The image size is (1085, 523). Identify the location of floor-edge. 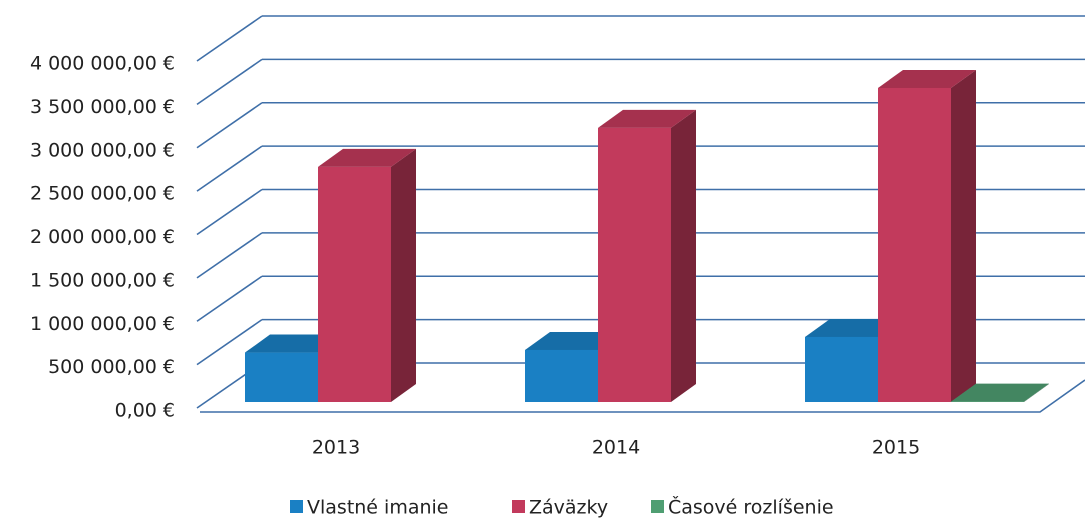
(642, 396).